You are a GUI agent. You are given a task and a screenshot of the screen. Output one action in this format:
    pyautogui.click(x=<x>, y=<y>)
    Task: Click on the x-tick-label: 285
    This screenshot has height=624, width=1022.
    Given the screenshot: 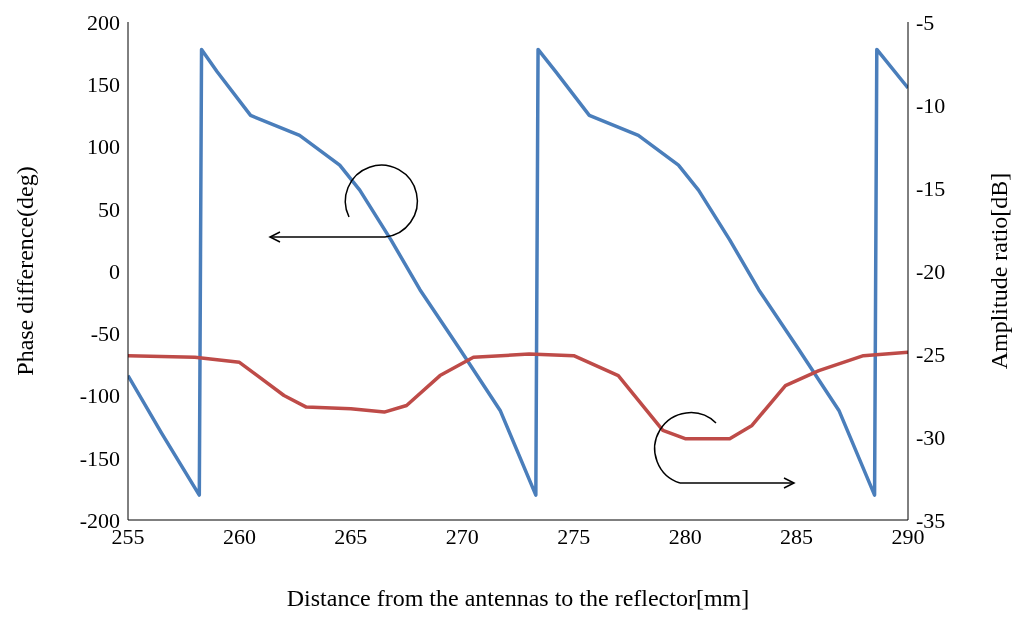 What is the action you would take?
    pyautogui.click(x=797, y=536)
    